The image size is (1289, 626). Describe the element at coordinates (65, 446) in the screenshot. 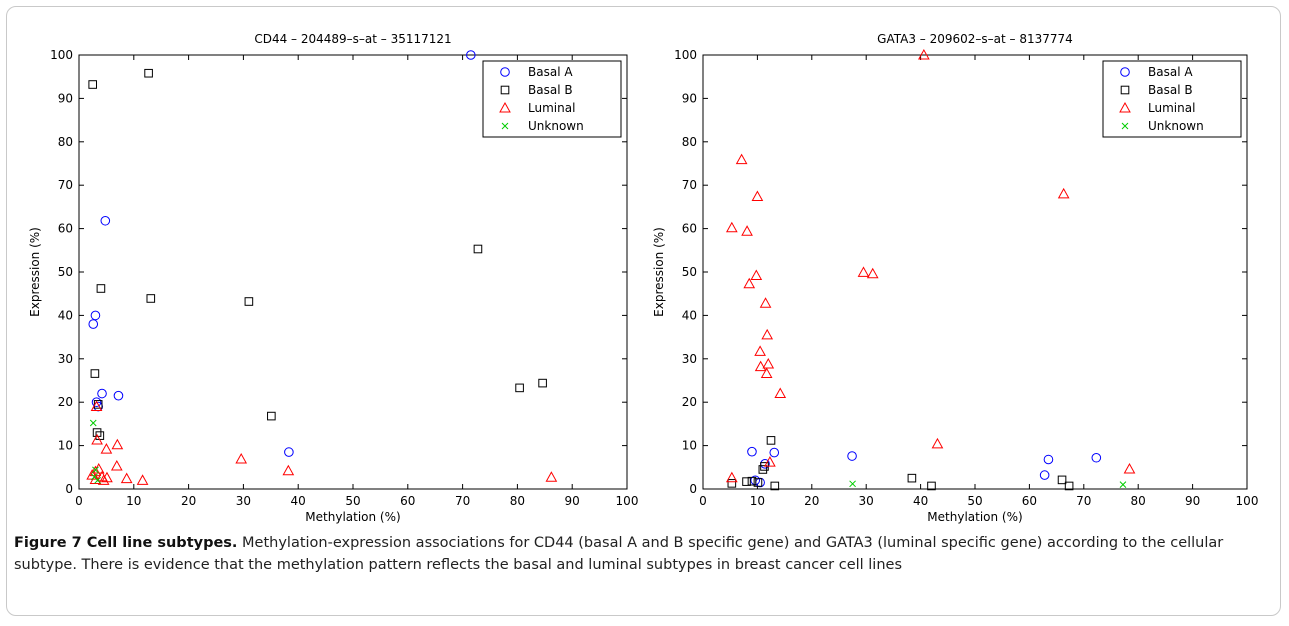

I see `chart1-y-tick-label: 10` at that location.